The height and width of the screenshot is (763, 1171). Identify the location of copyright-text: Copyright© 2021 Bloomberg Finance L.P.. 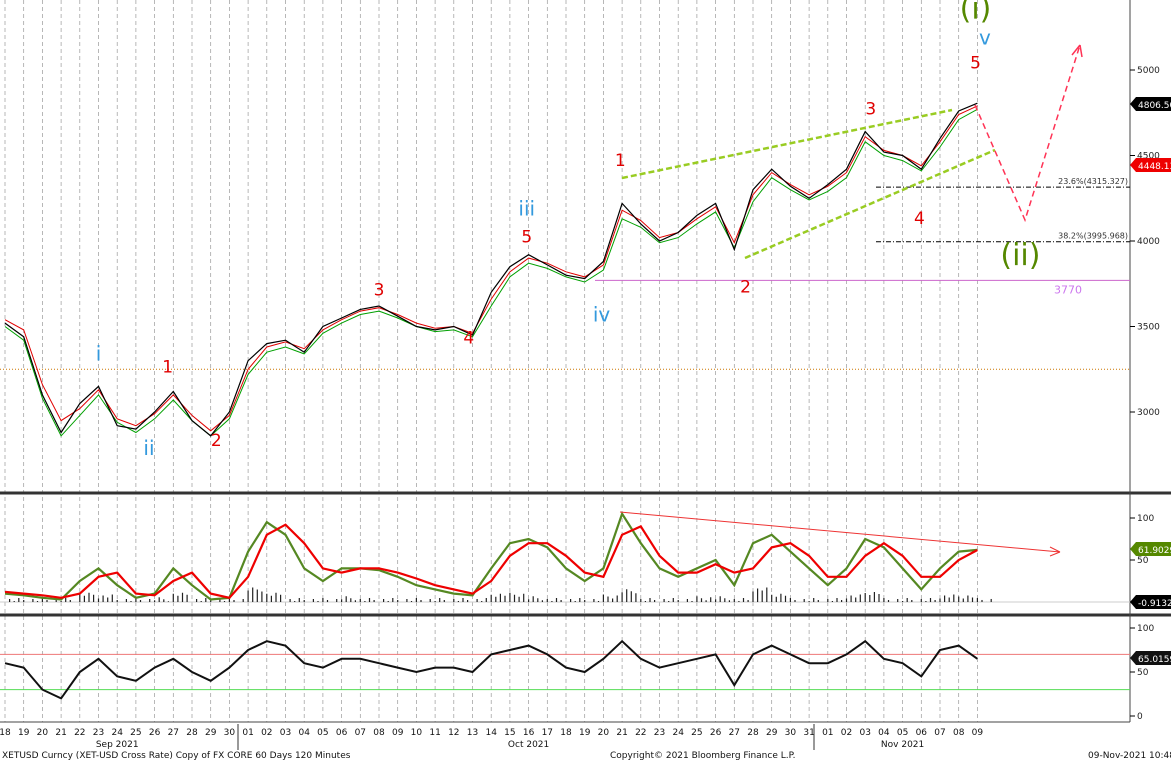
(703, 756).